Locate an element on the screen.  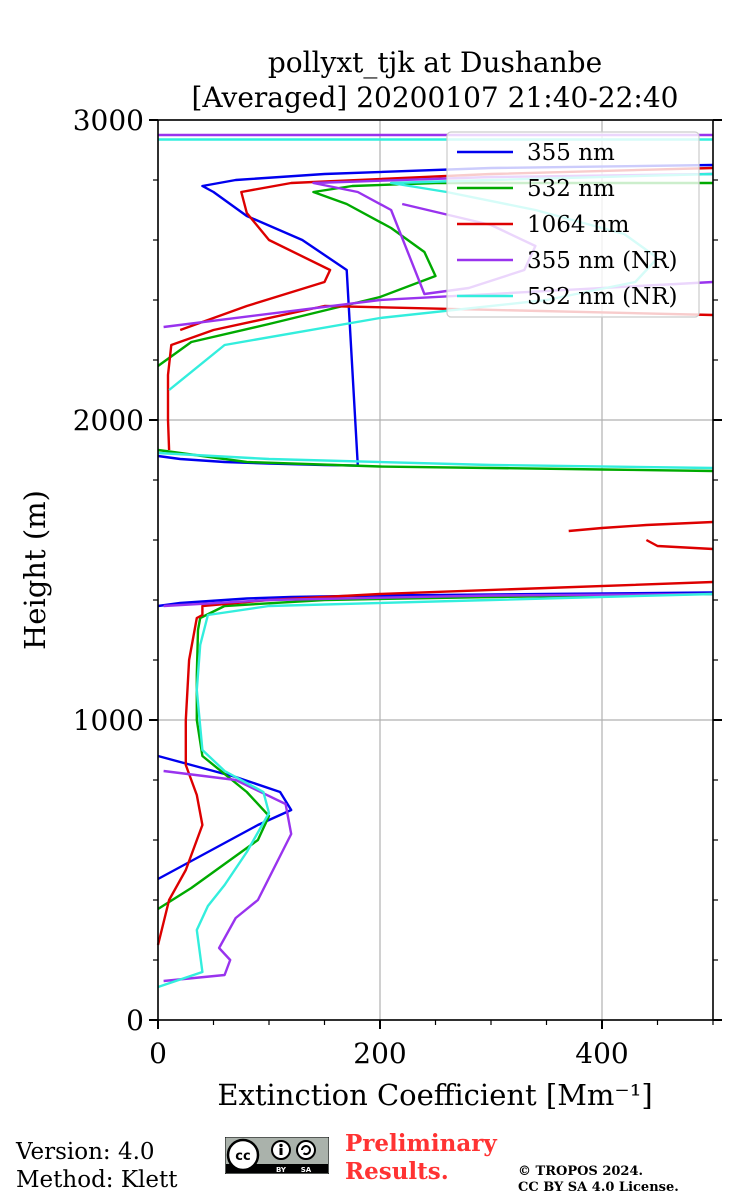
sa-icon is located at coordinates (306, 1150).